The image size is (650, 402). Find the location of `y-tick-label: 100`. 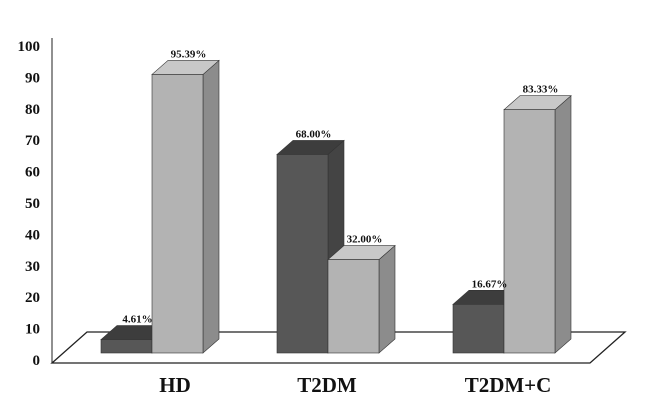

y-tick-label: 100 is located at coordinates (29, 47).